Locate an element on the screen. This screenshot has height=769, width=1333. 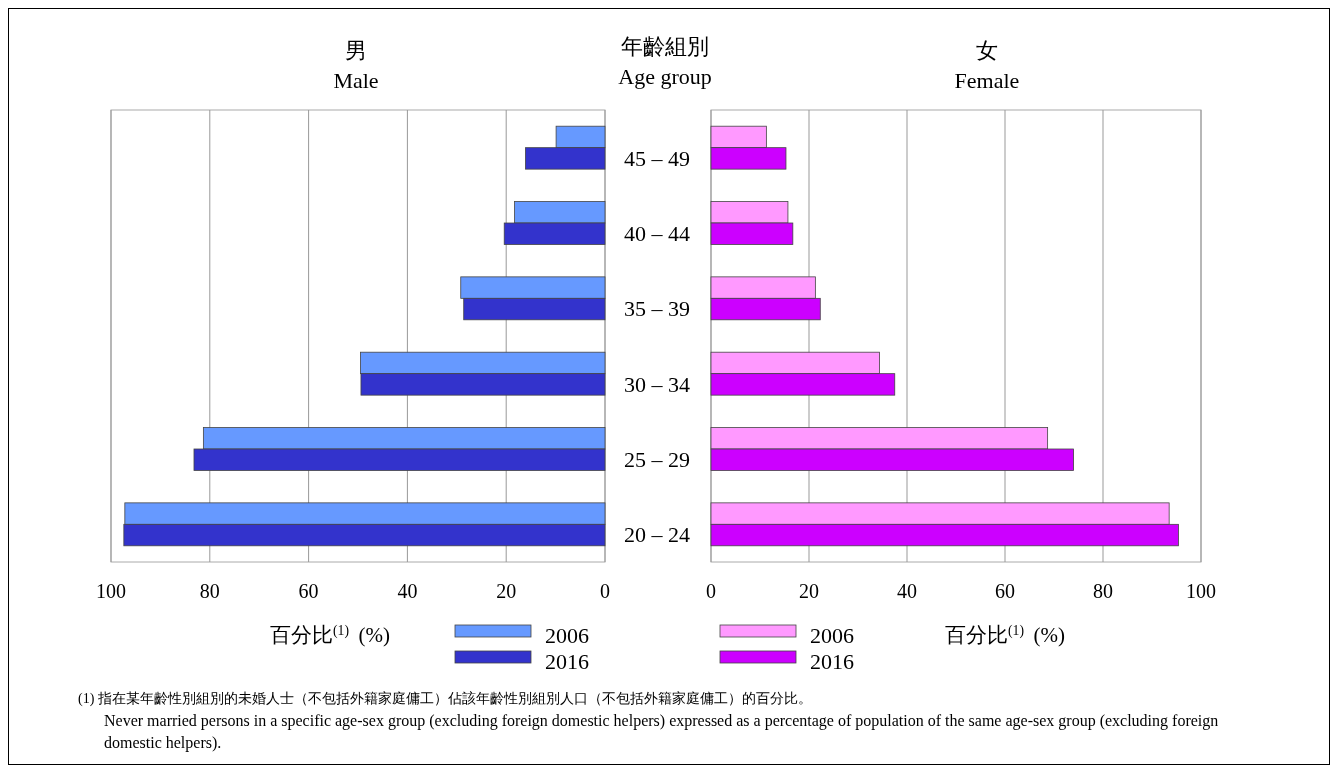
chart-title: 女 Female is located at coordinates (987, 65).